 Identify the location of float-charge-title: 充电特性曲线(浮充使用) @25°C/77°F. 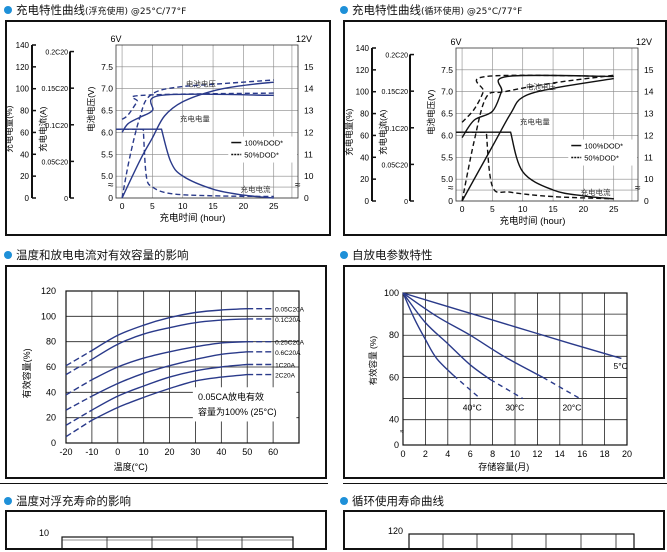
(95, 10).